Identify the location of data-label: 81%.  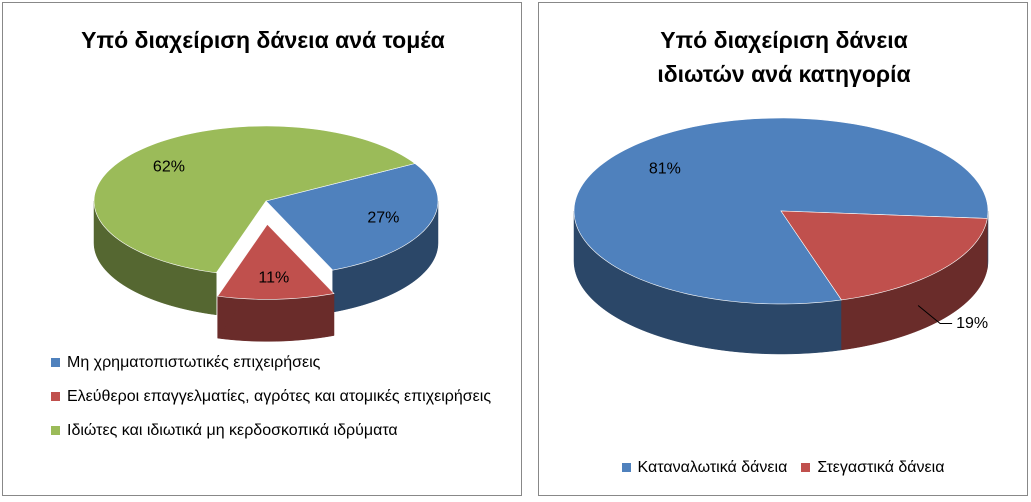
(665, 168).